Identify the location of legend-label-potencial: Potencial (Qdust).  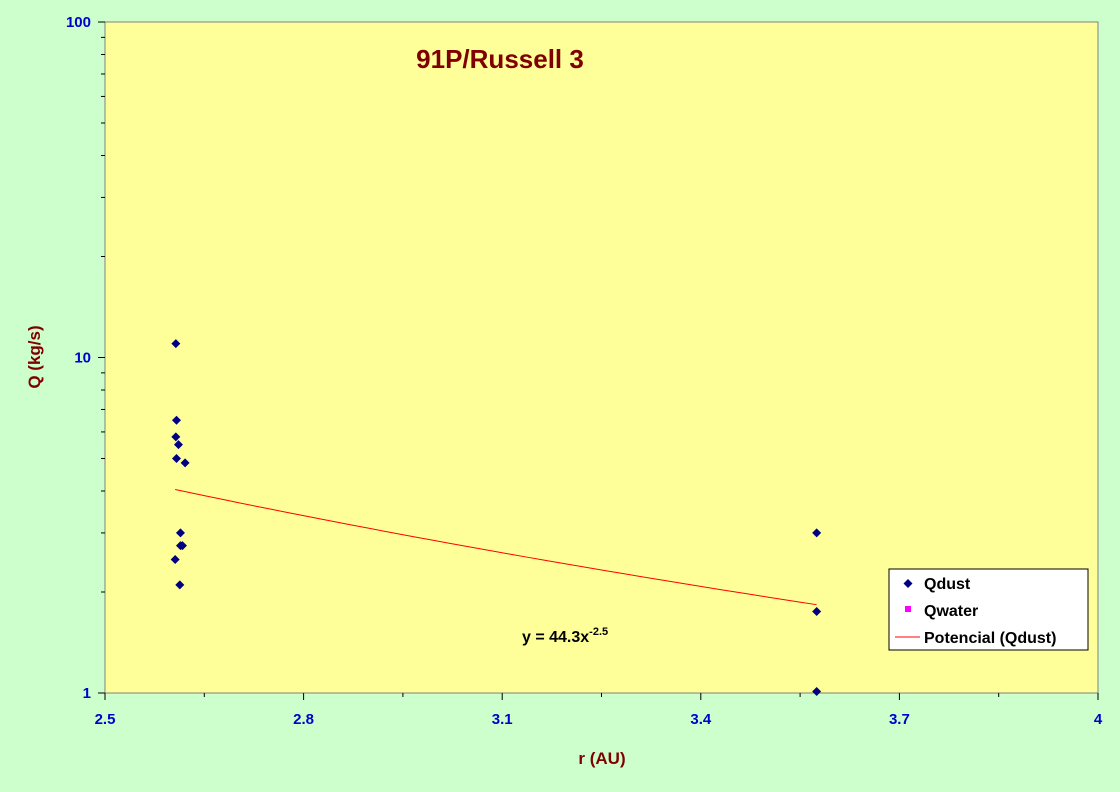
(990, 638).